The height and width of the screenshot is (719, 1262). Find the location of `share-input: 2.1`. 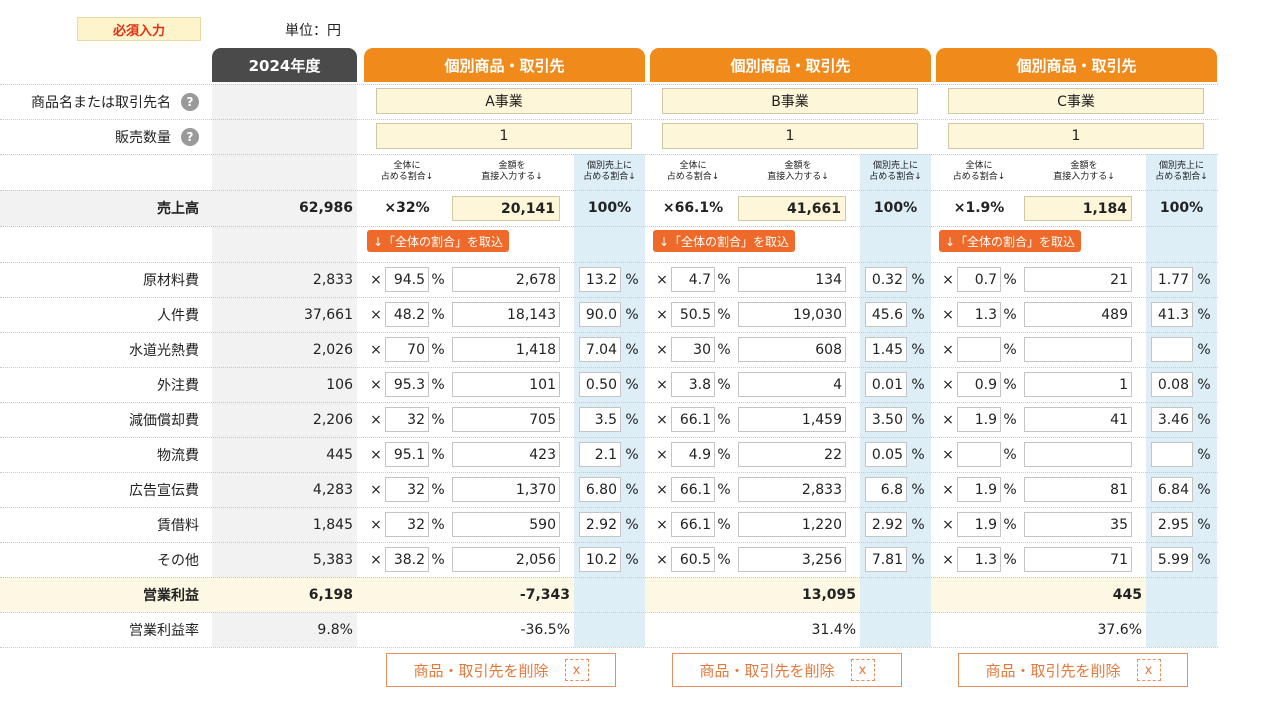

share-input: 2.1 is located at coordinates (600, 454).